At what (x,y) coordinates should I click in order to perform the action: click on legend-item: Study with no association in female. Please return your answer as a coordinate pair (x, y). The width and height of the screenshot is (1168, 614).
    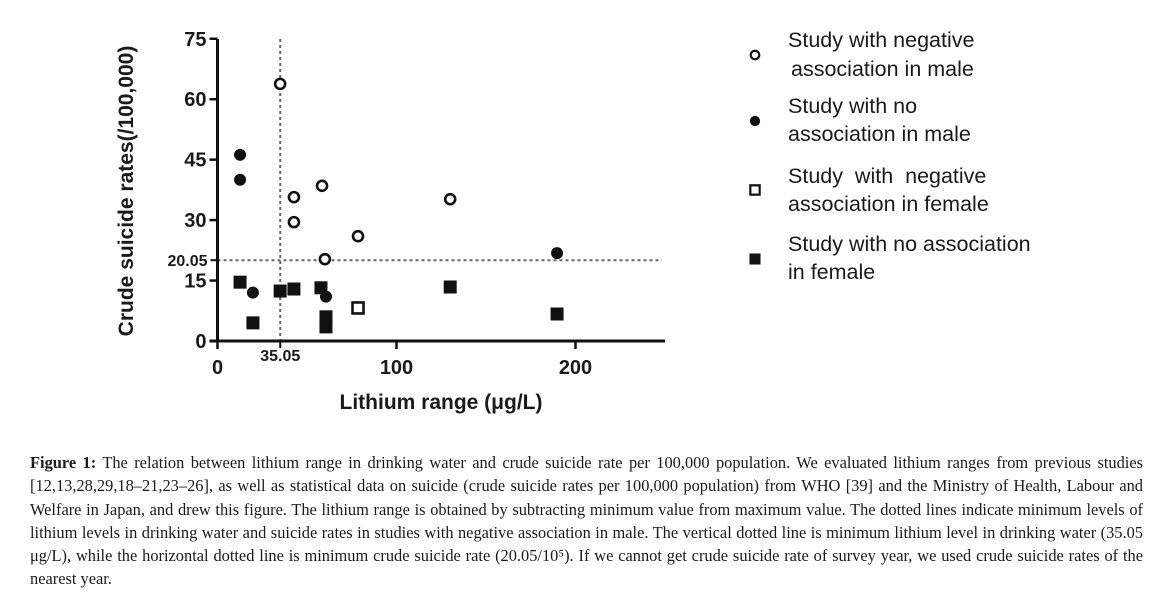
    Looking at the image, I should click on (890, 258).